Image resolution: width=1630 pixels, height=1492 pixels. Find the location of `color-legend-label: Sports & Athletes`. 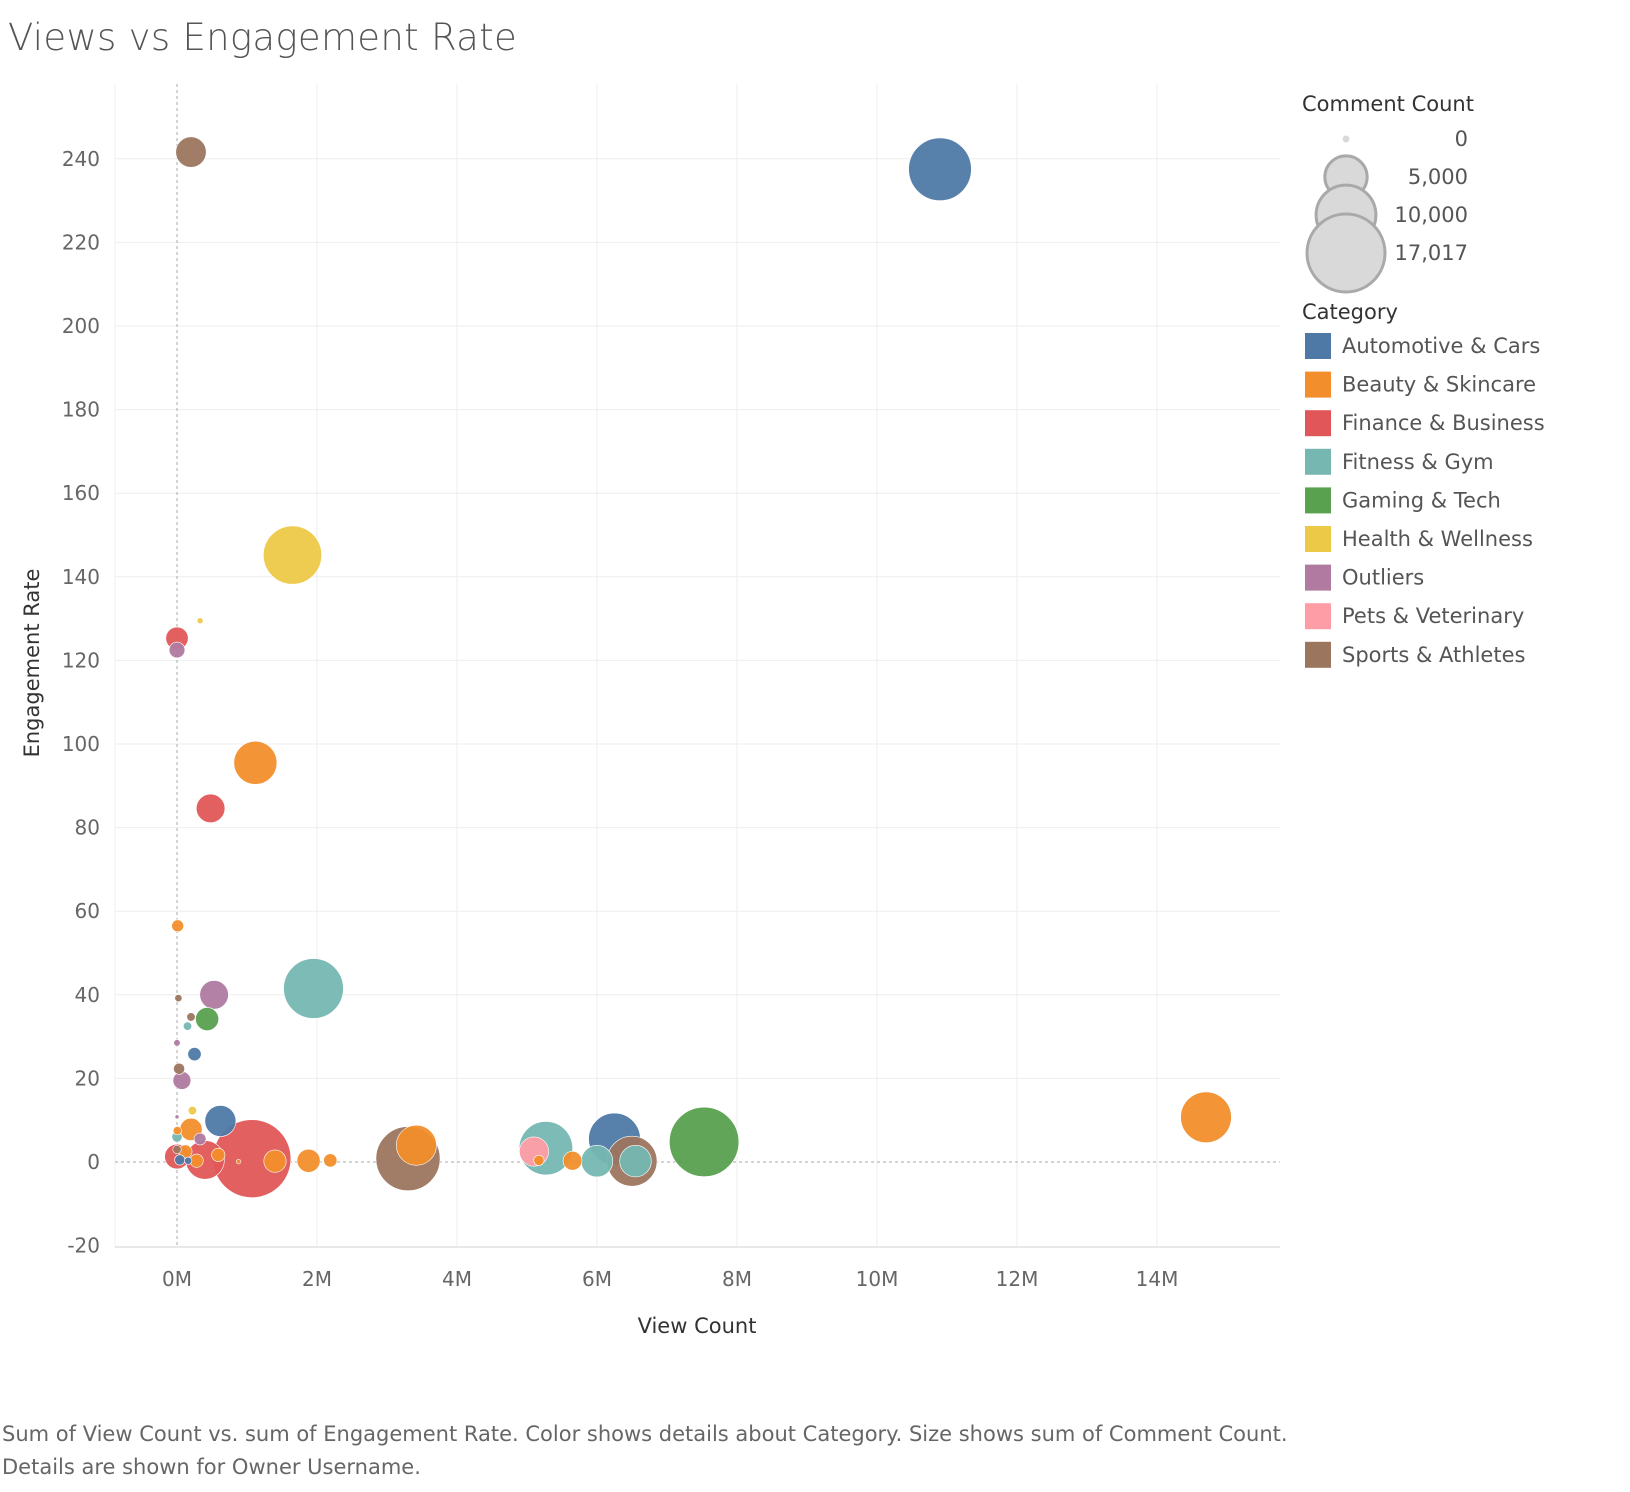

color-legend-label: Sports & Athletes is located at coordinates (1433, 655).